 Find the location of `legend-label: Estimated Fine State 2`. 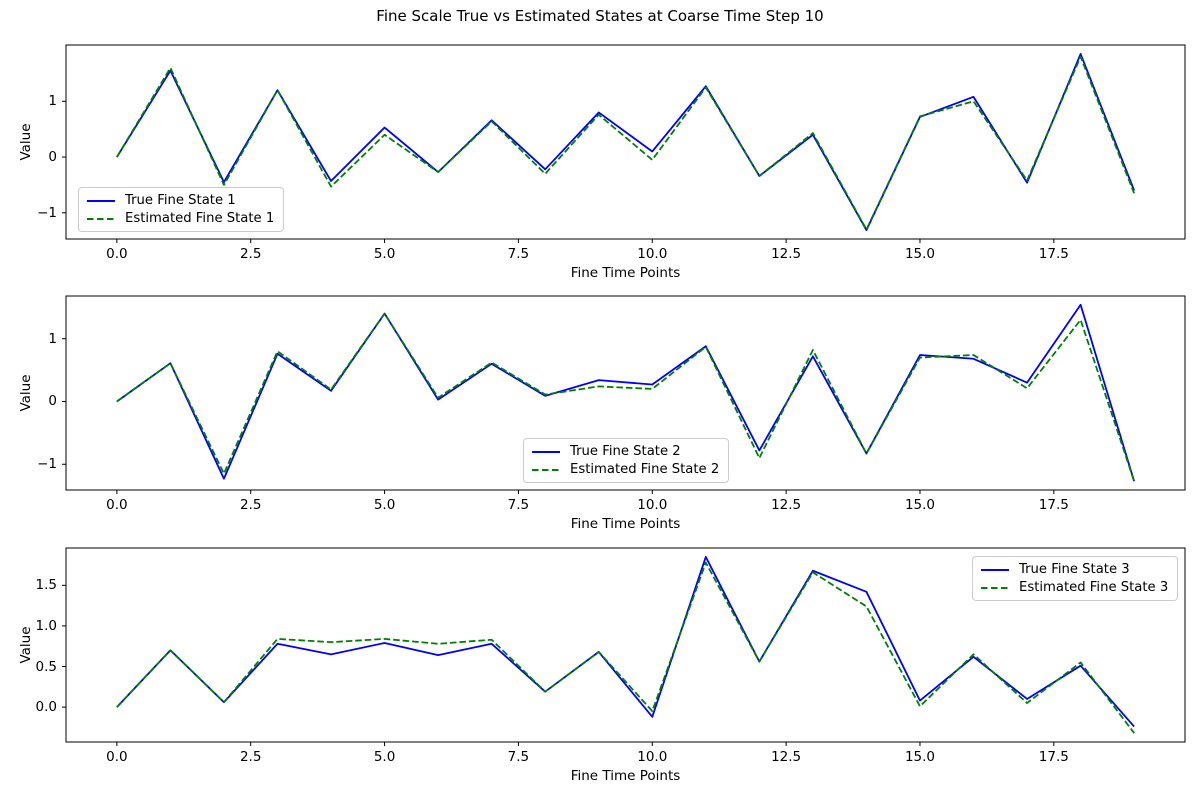

legend-label: Estimated Fine State 2 is located at coordinates (645, 469).